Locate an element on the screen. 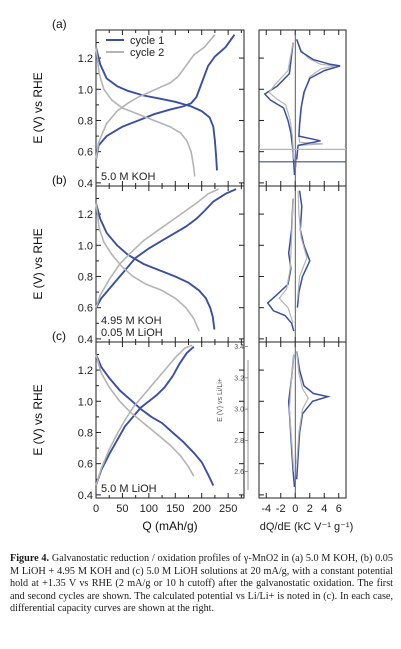  x-tick-label: 200 is located at coordinates (202, 509).